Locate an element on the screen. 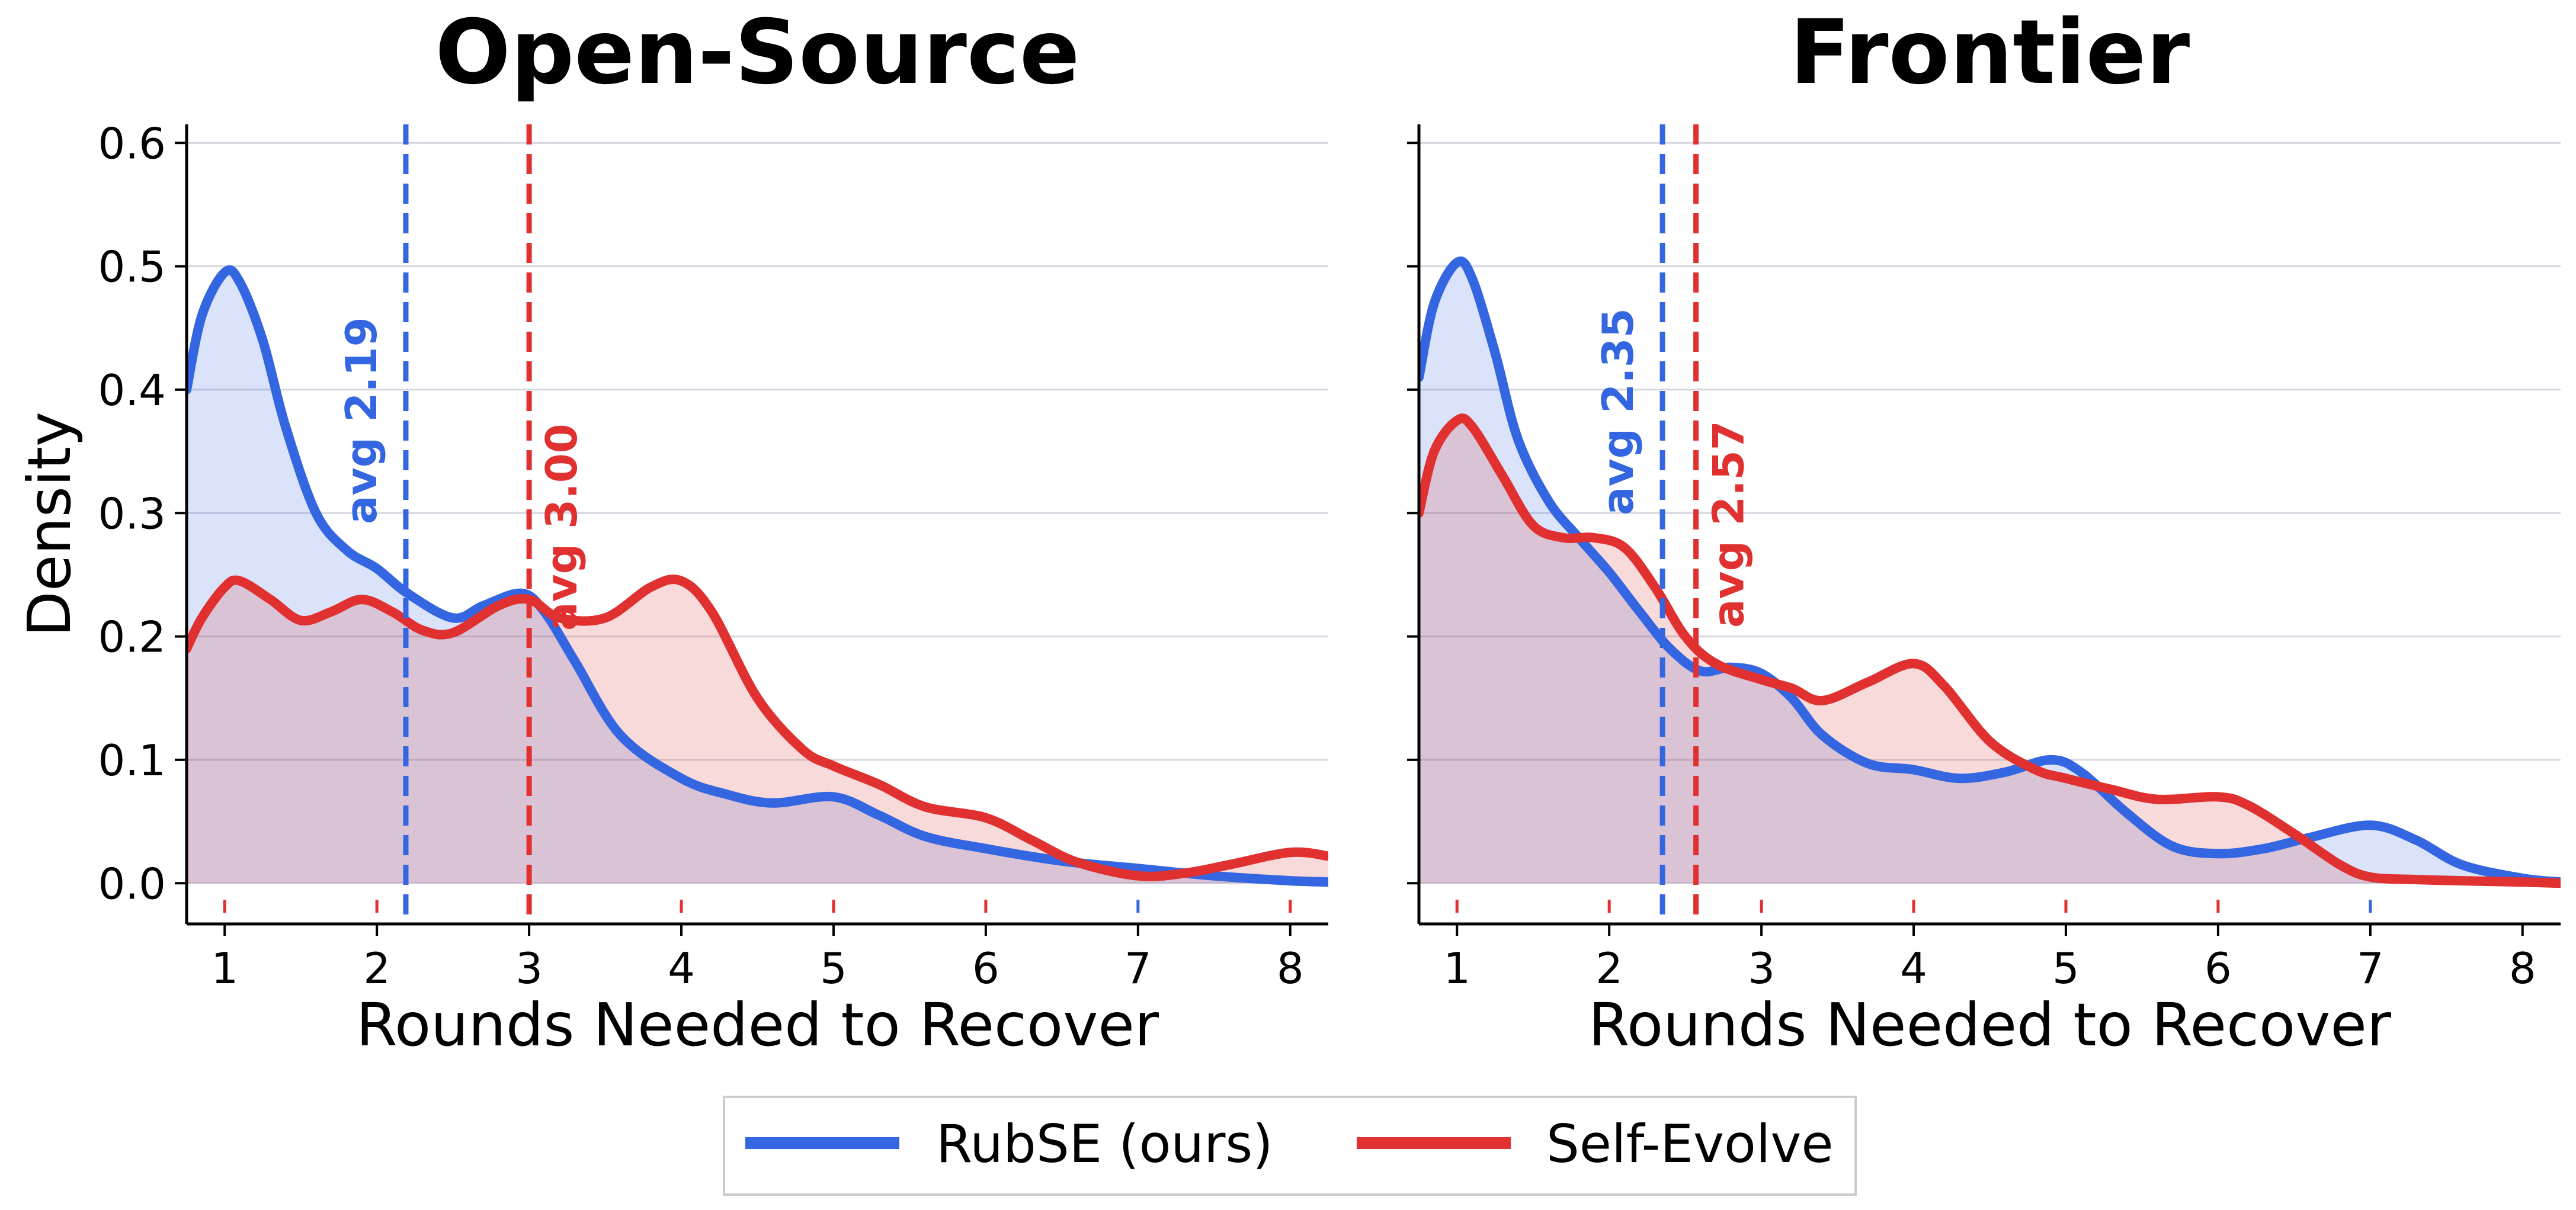 The height and width of the screenshot is (1210, 2576). legend-label-rubse: RubSE (ours) is located at coordinates (1104, 1143).